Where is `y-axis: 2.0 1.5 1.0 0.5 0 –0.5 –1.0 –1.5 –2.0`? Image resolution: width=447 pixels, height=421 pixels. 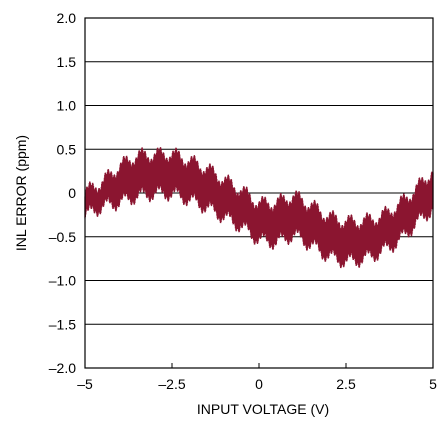
y-axis: 2.0 1.5 1.0 0.5 0 –0.5 –1.0 –1.5 –2.0 is located at coordinates (62, 193).